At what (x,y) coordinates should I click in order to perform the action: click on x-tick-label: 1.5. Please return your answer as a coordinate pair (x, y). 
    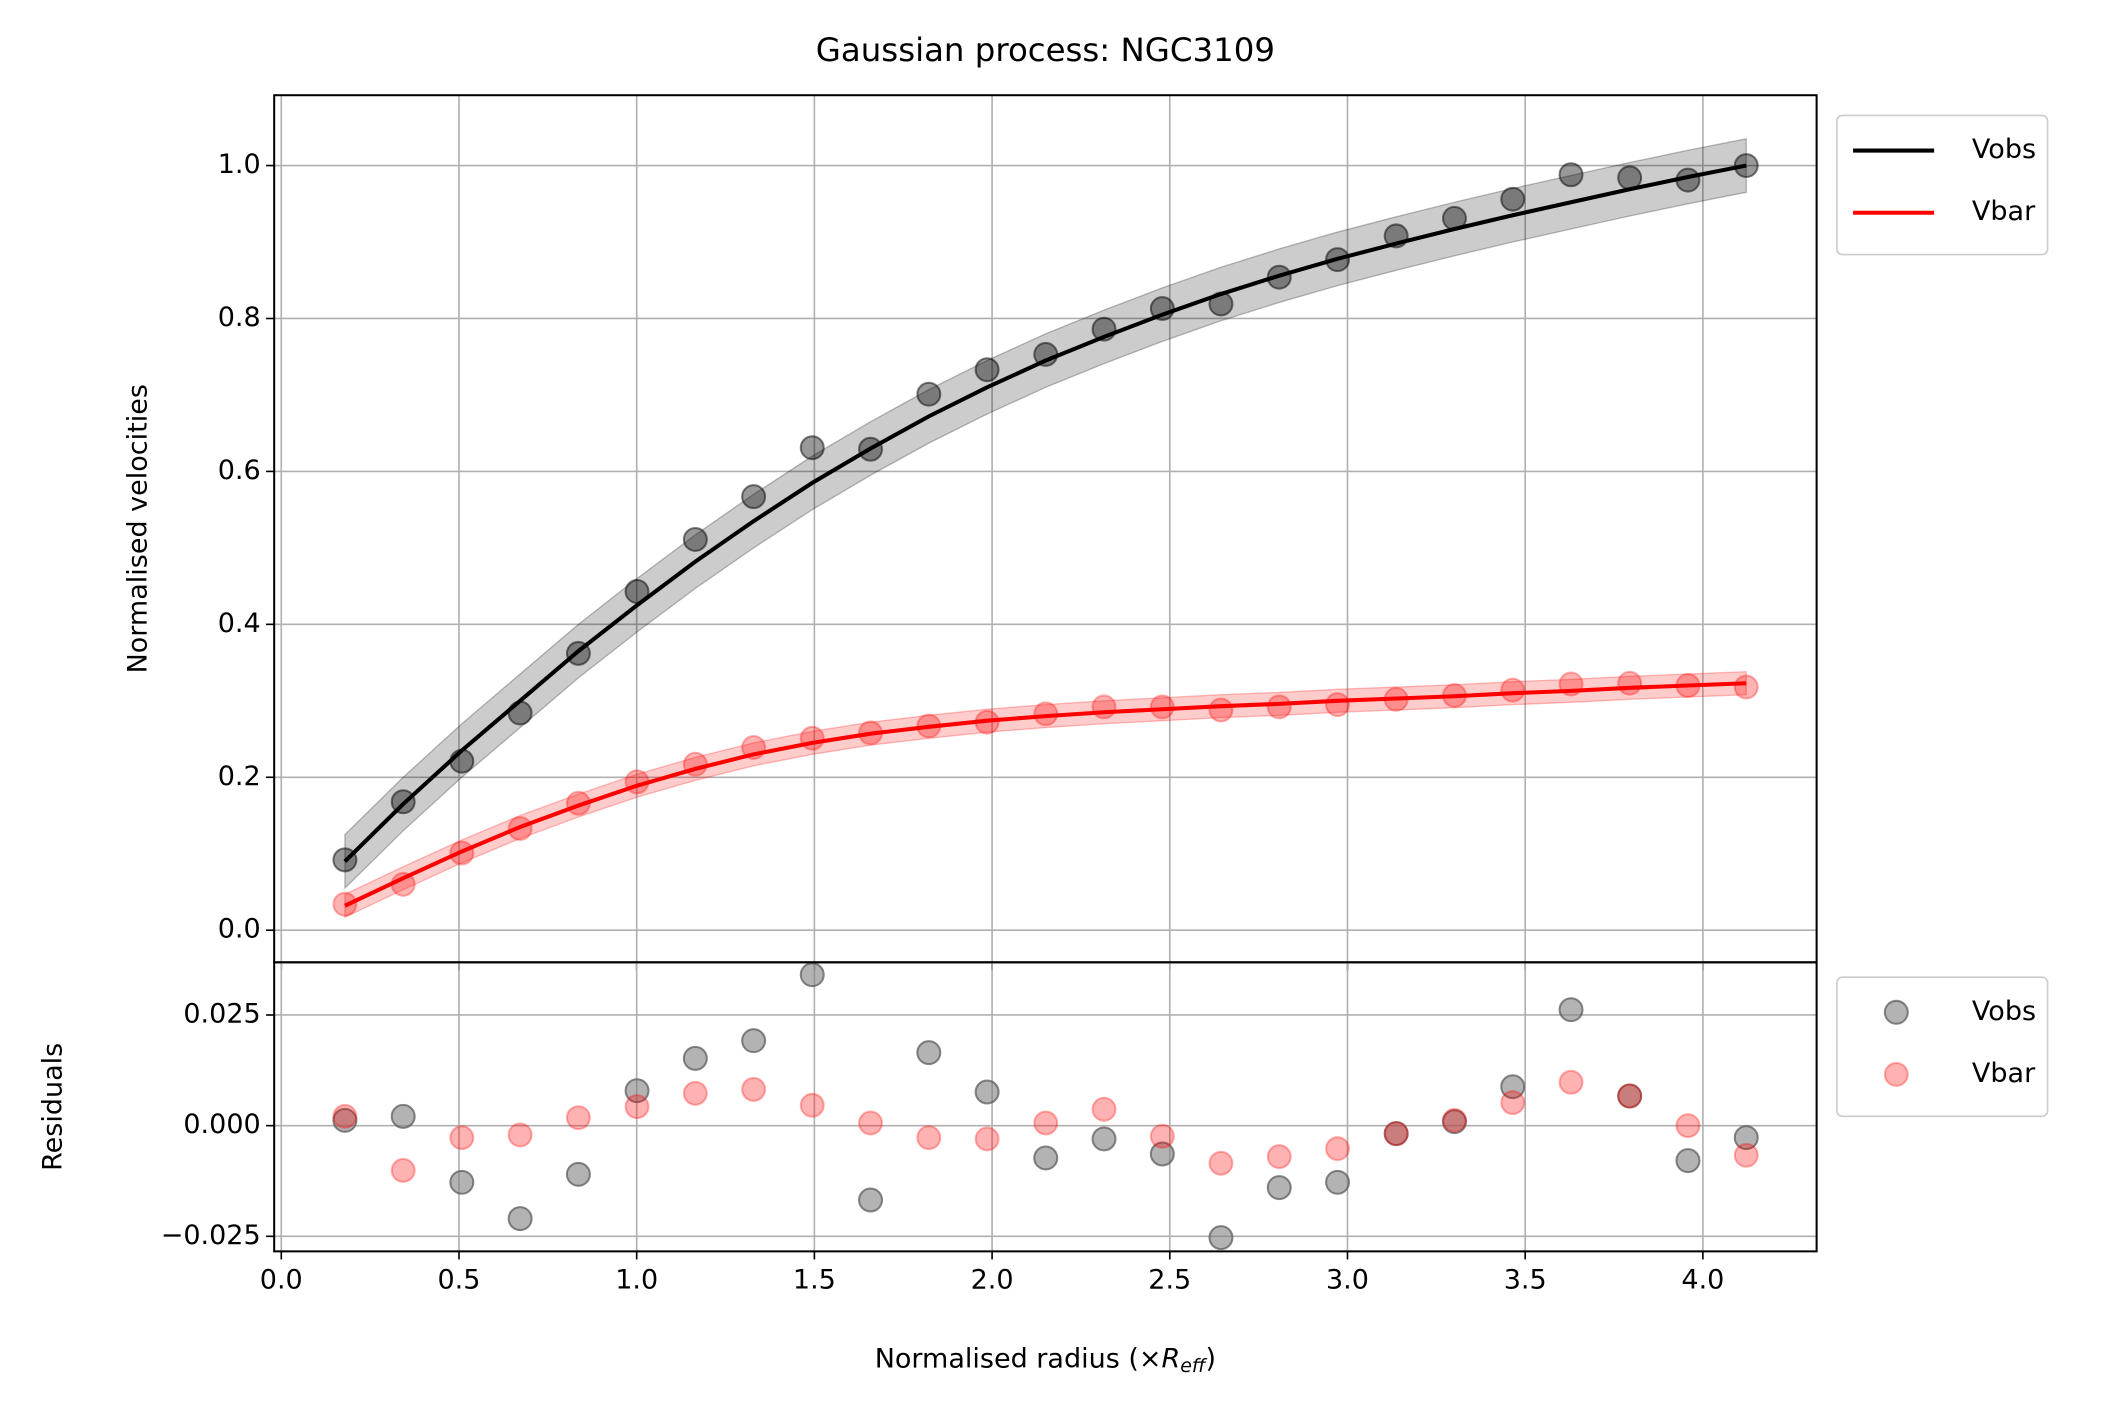
    Looking at the image, I should click on (814, 1280).